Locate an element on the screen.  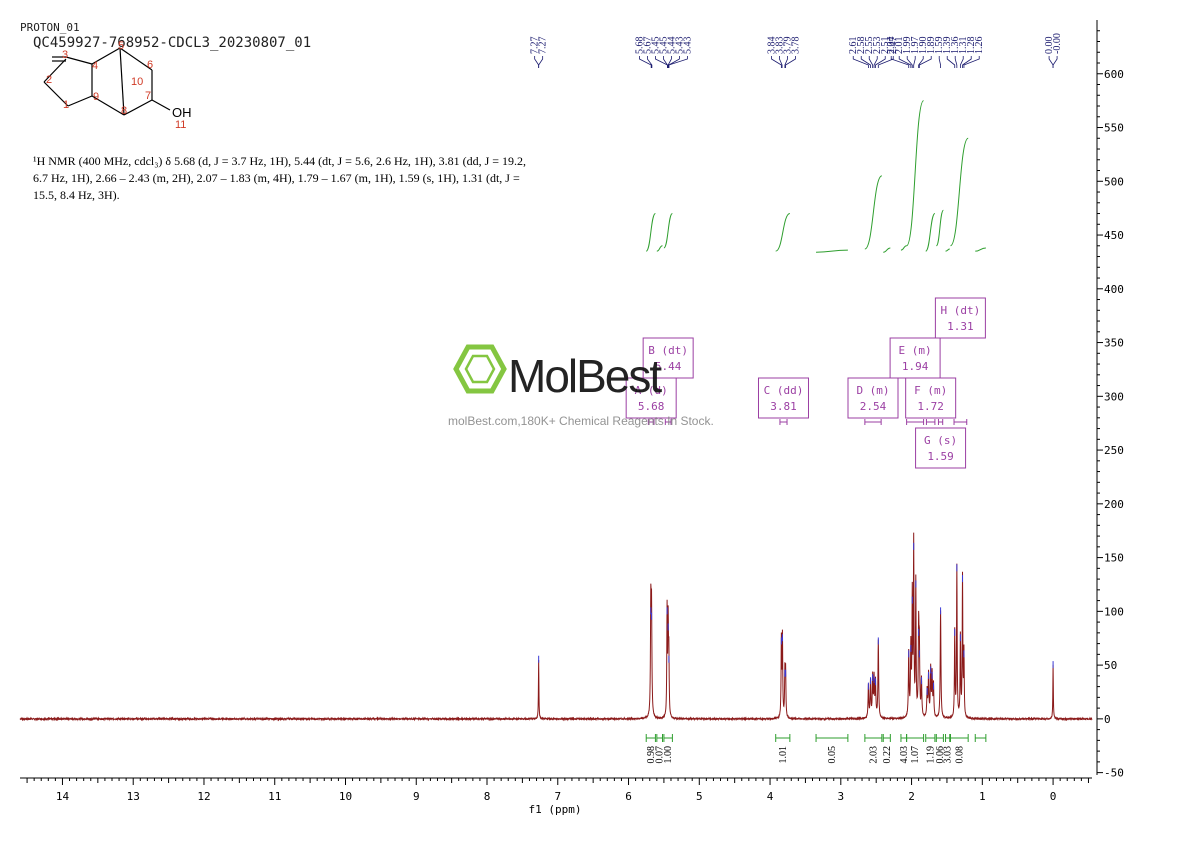
multiplet-shift-f: 1.72 is located at coordinates (930, 406).